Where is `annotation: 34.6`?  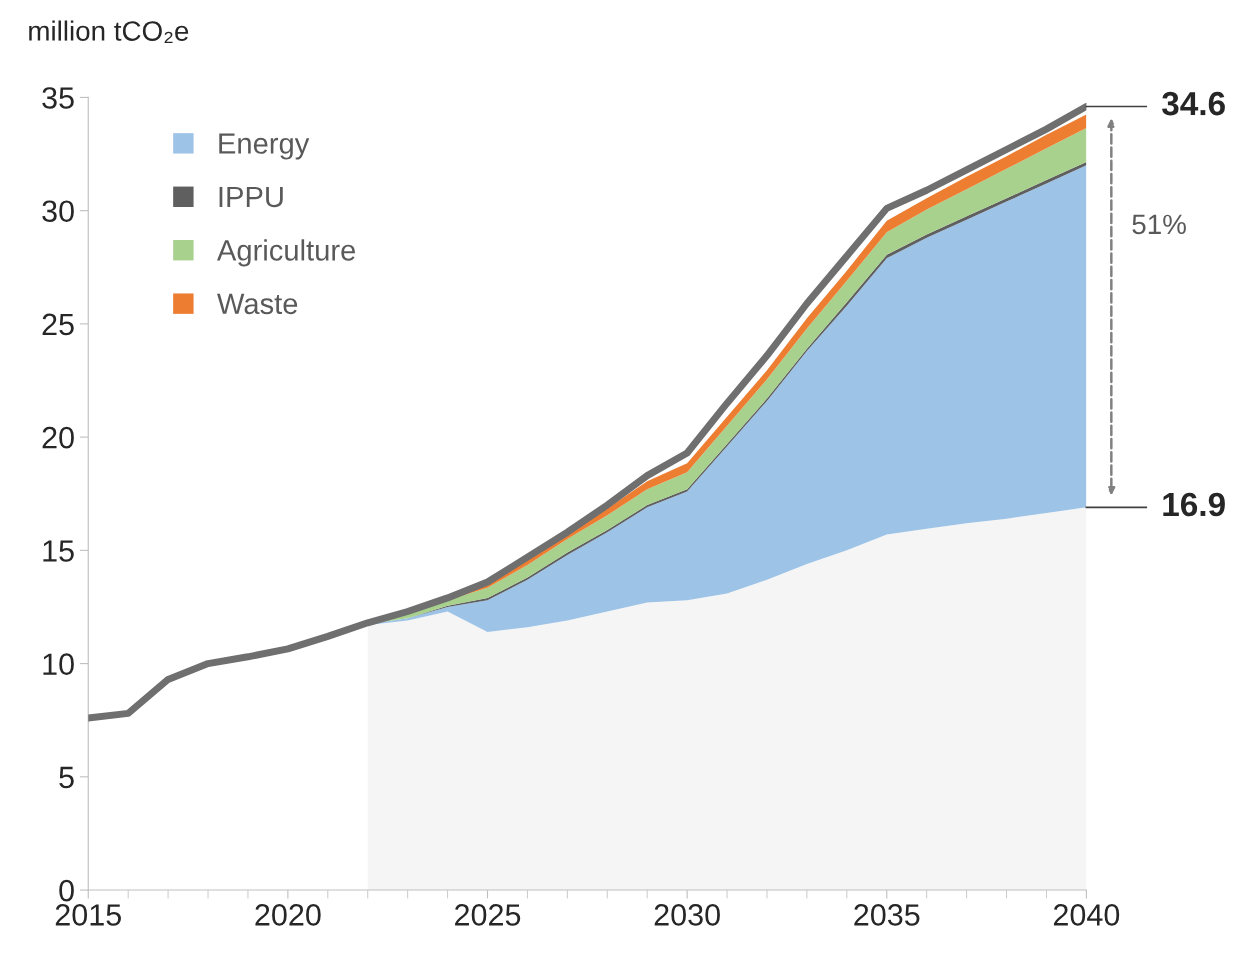 annotation: 34.6 is located at coordinates (1193, 103).